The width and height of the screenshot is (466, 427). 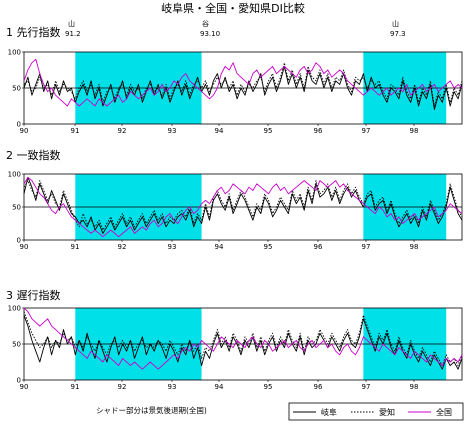 I want to click on trough-label: 93.10, so click(x=210, y=34).